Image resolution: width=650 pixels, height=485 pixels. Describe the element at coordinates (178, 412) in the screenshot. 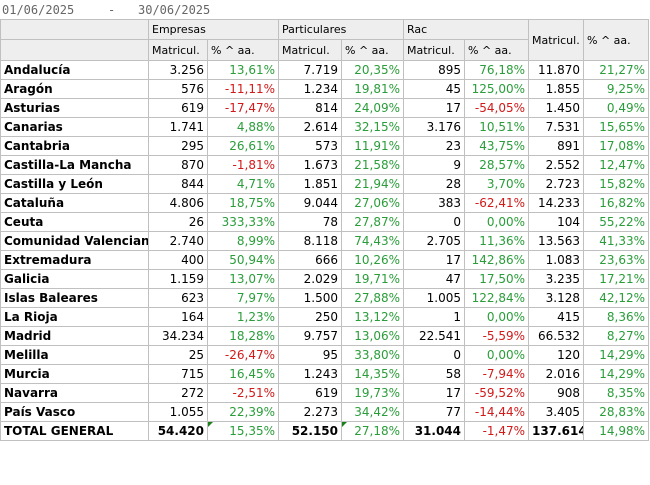

I see `cell-empresas-matricul: 1.055` at that location.